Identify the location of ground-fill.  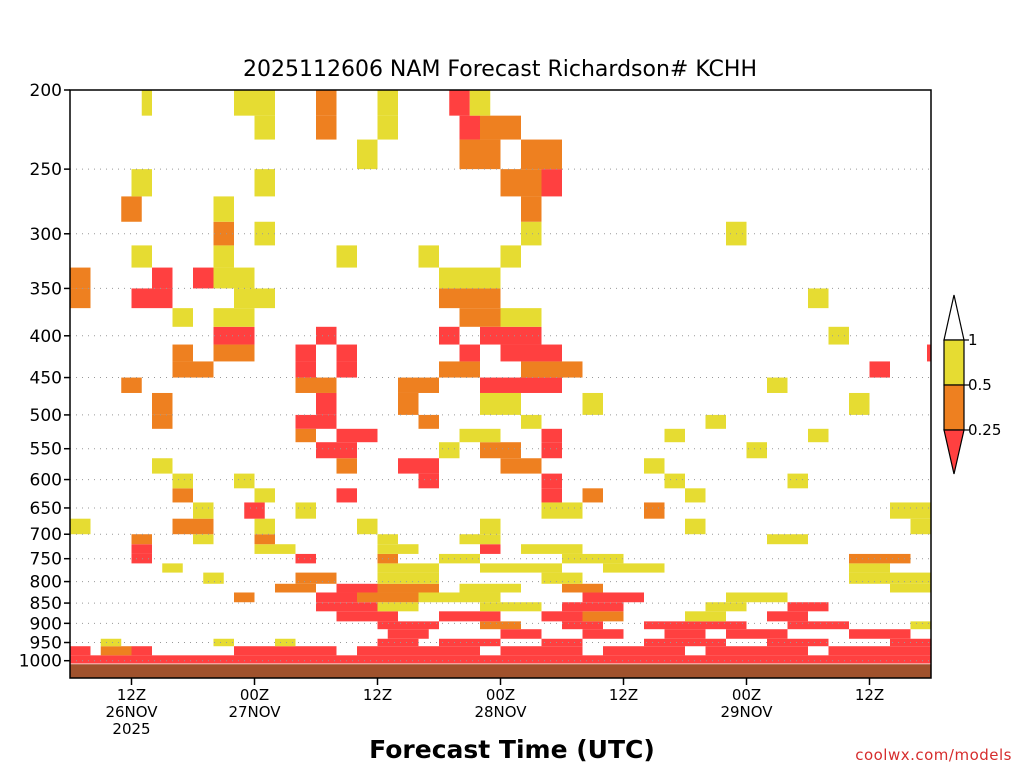
(500, 671).